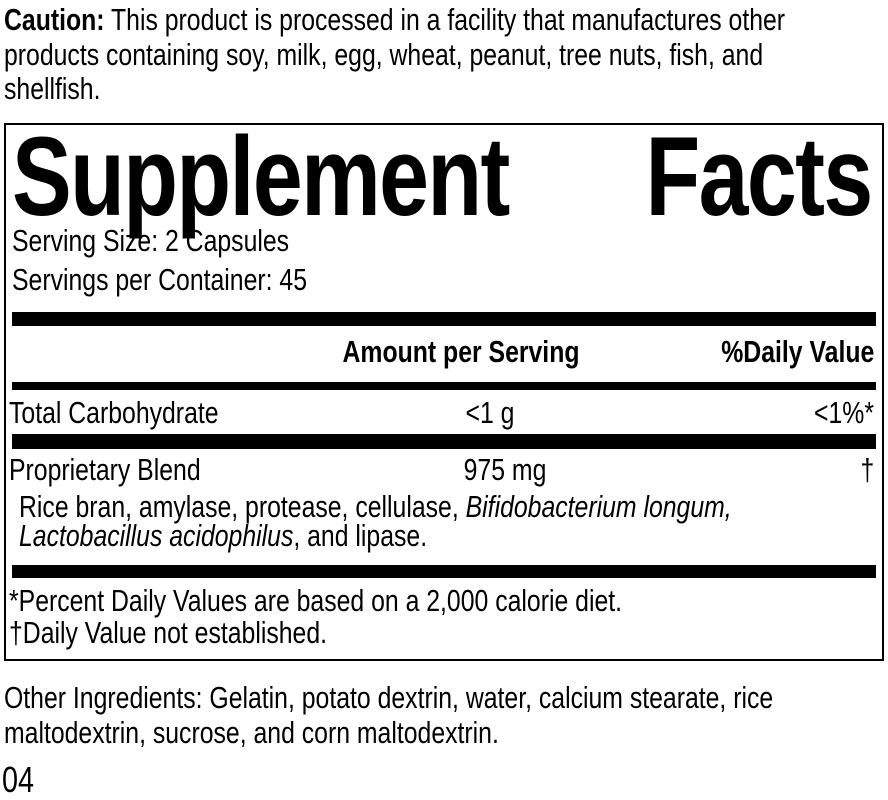 The width and height of the screenshot is (888, 800). I want to click on thin-divider-bar, so click(444, 386).